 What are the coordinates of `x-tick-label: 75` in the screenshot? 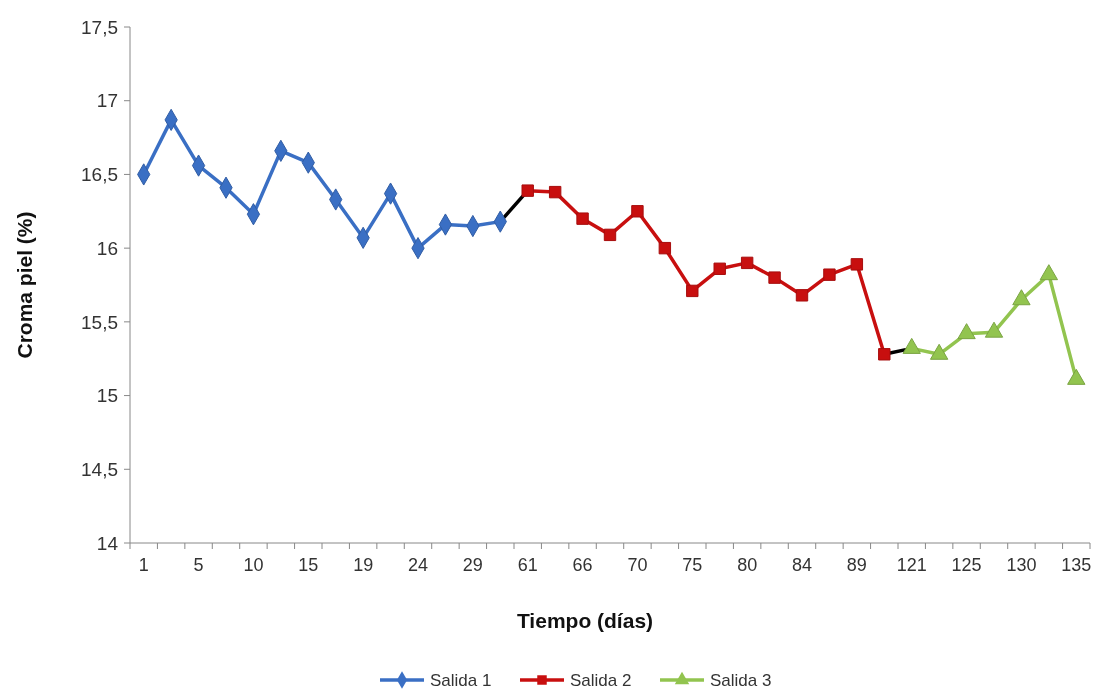 It's located at (692, 565).